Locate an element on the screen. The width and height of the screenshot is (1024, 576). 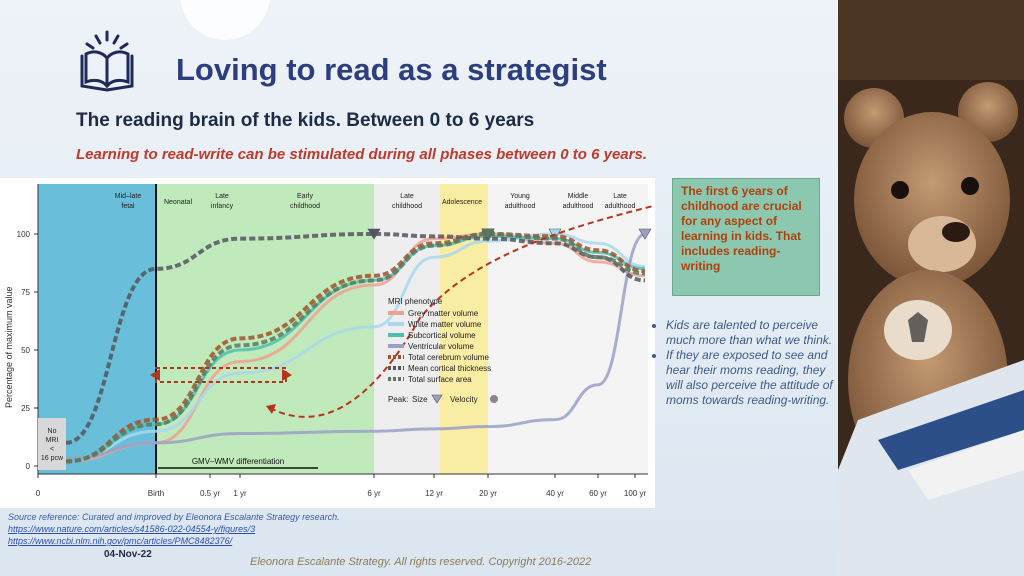
legend-title: MRI phenotype is located at coordinates (415, 301).